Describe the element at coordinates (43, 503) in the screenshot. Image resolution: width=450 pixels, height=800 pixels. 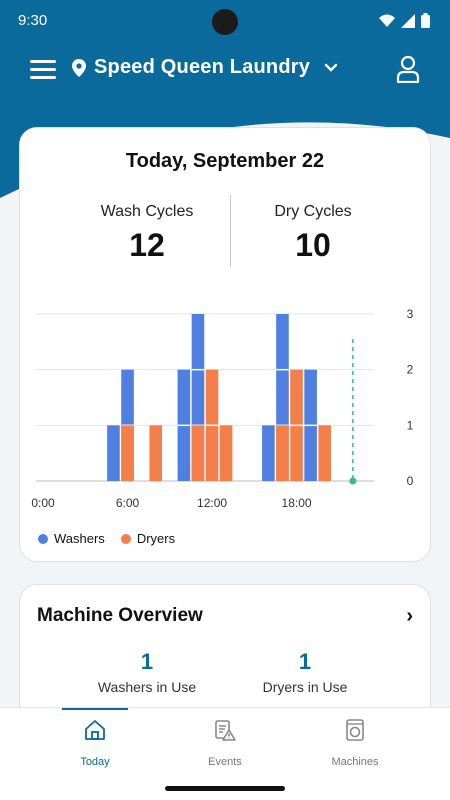
I see `x-tick-label: 0:00` at that location.